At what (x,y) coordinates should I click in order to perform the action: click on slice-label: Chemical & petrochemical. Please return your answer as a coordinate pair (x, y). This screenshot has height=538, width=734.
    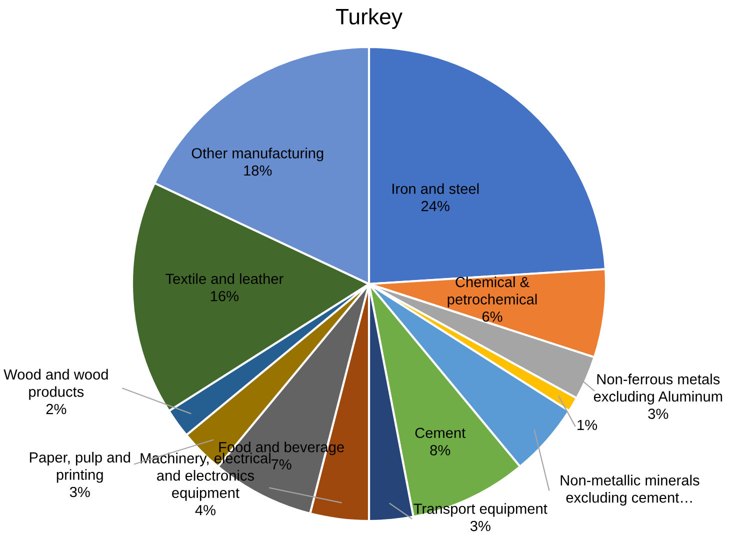
    Looking at the image, I should click on (492, 292).